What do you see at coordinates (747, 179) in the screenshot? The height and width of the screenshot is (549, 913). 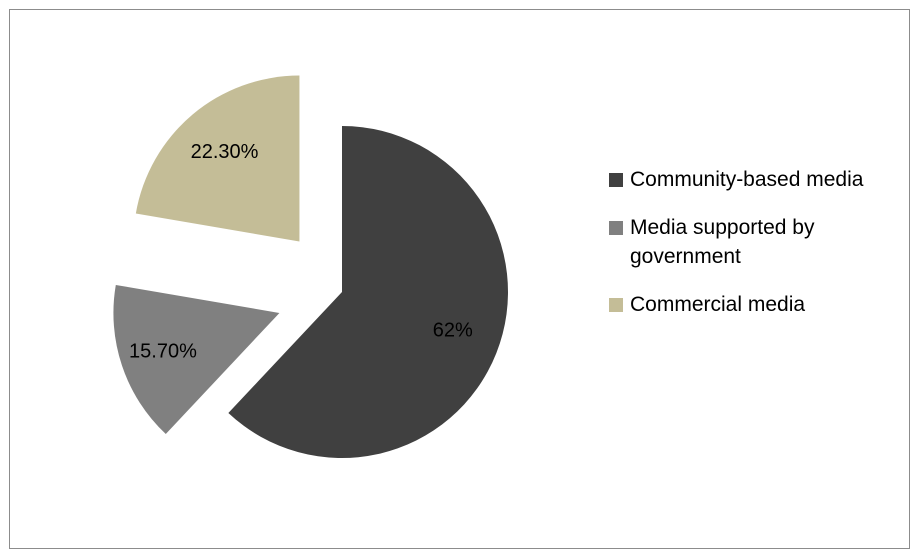 I see `legend-label: Community-based media` at bounding box center [747, 179].